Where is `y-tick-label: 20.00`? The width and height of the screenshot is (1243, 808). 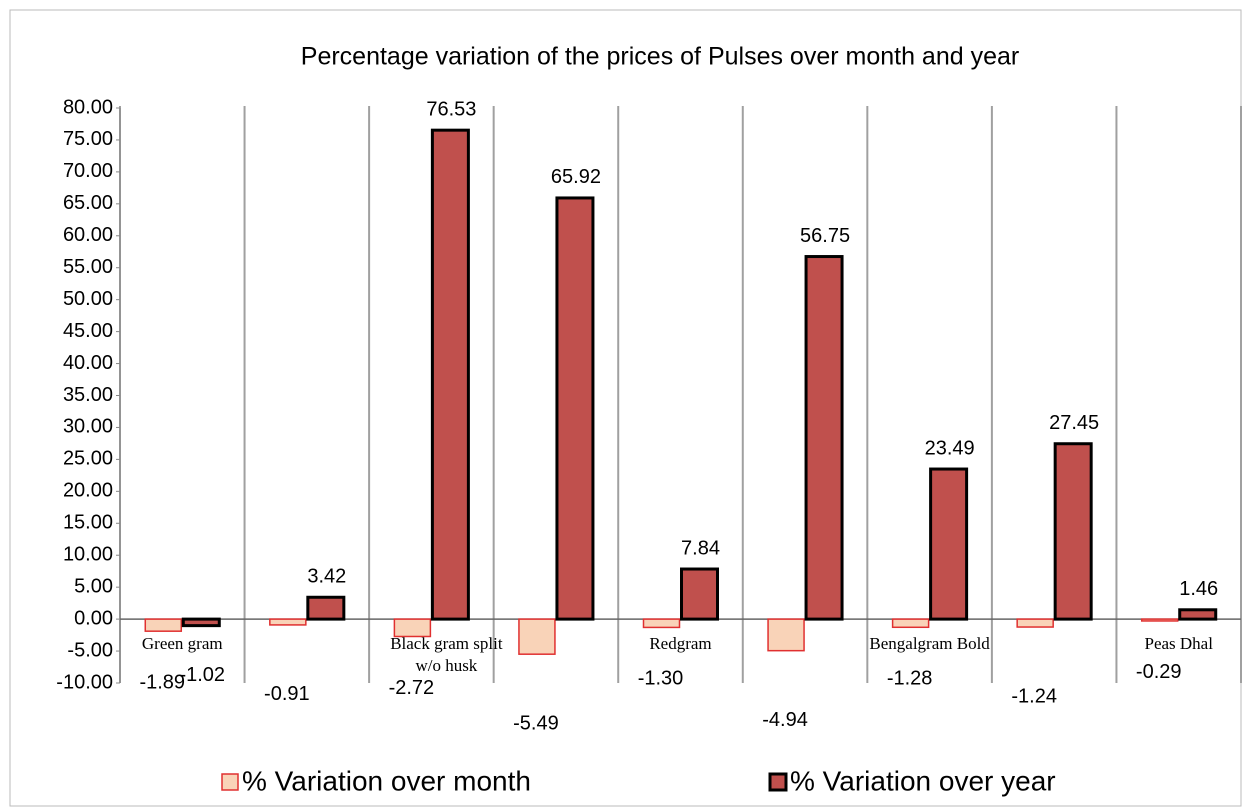
y-tick-label: 20.00 is located at coordinates (88, 491).